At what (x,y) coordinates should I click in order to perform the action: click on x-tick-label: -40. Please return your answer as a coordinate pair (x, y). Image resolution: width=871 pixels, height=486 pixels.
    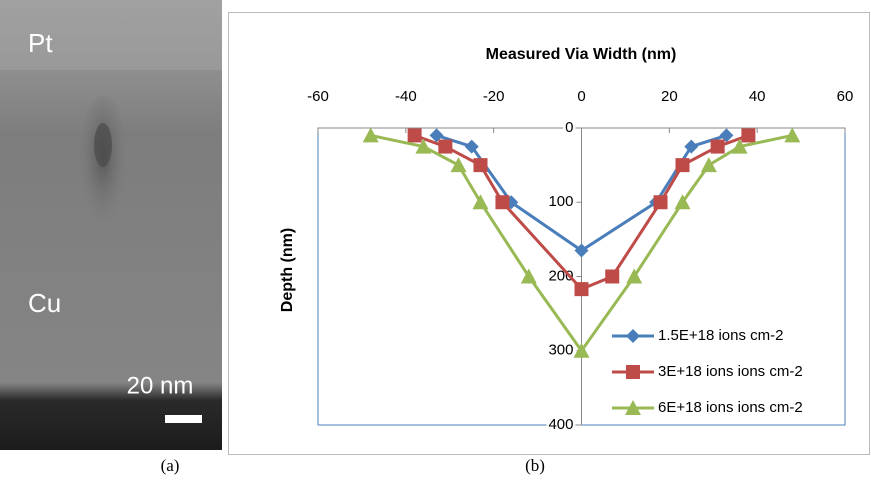
    Looking at the image, I should click on (406, 96).